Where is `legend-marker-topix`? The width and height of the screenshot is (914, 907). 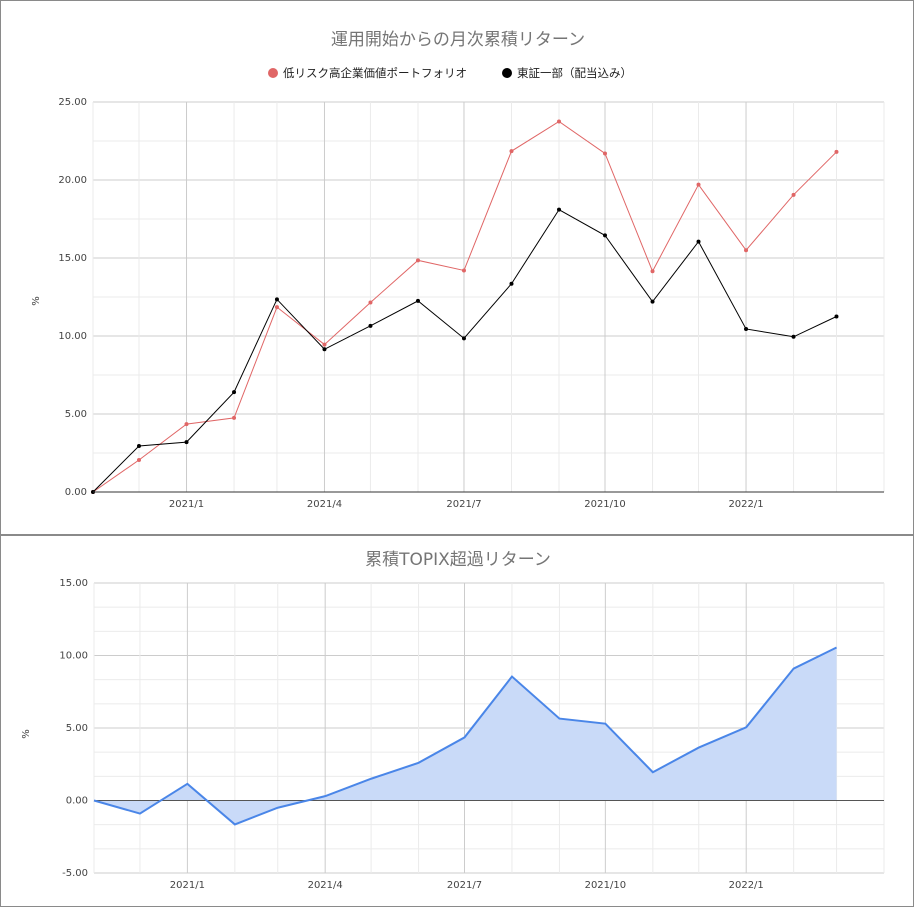
legend-marker-topix is located at coordinates (507, 73).